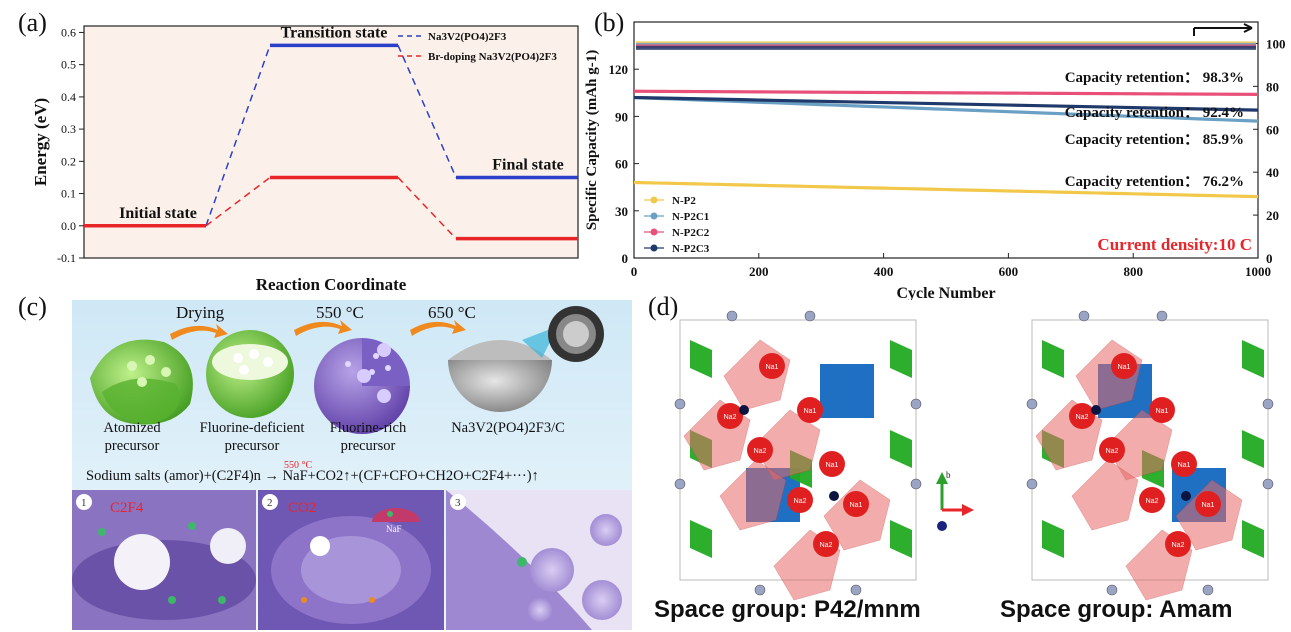 The height and width of the screenshot is (632, 1291). I want to click on legend-label: Br-doping Na3V2(PO4)2F3, so click(492, 57).